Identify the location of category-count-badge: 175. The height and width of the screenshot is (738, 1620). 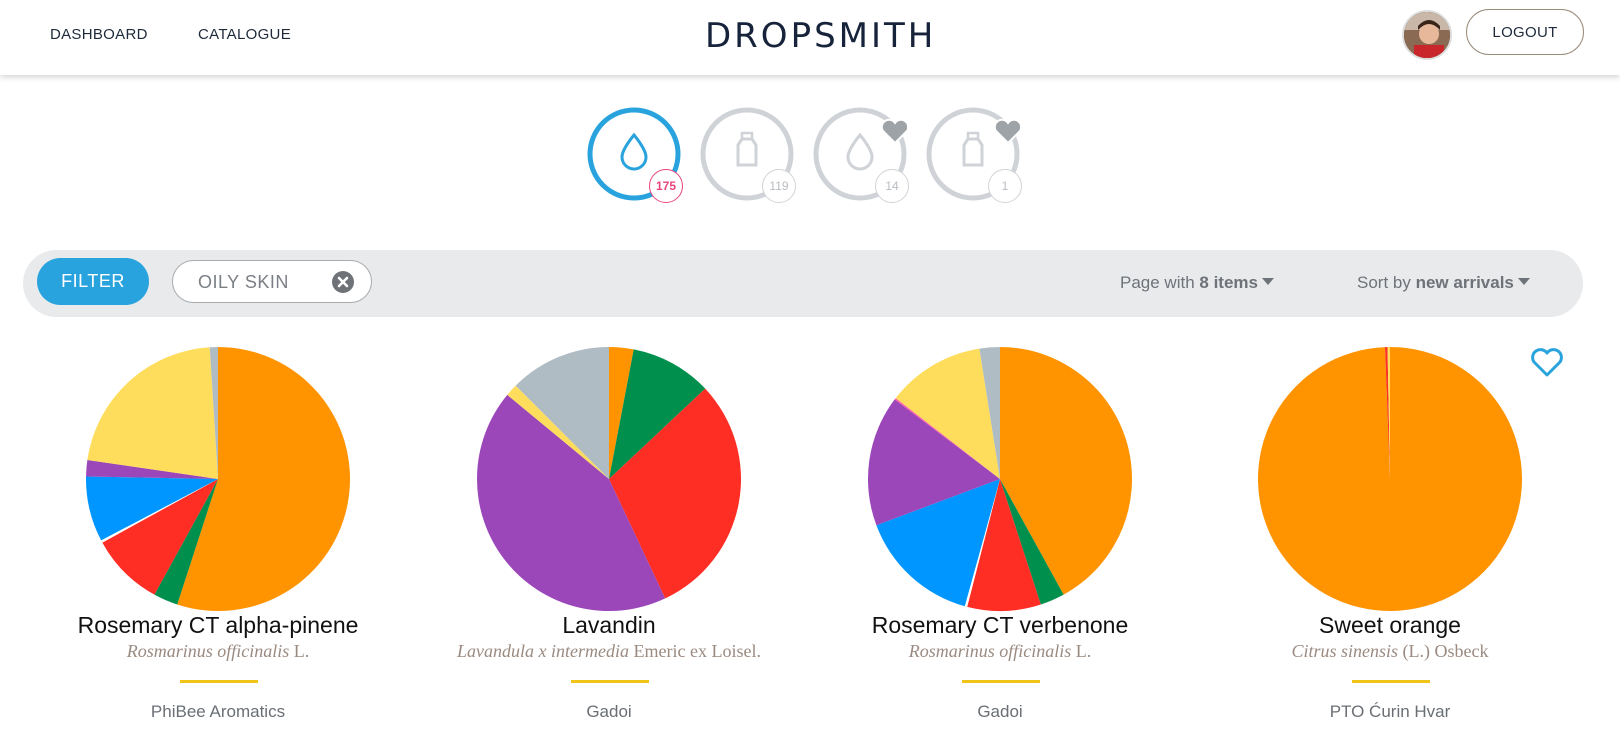
(666, 186).